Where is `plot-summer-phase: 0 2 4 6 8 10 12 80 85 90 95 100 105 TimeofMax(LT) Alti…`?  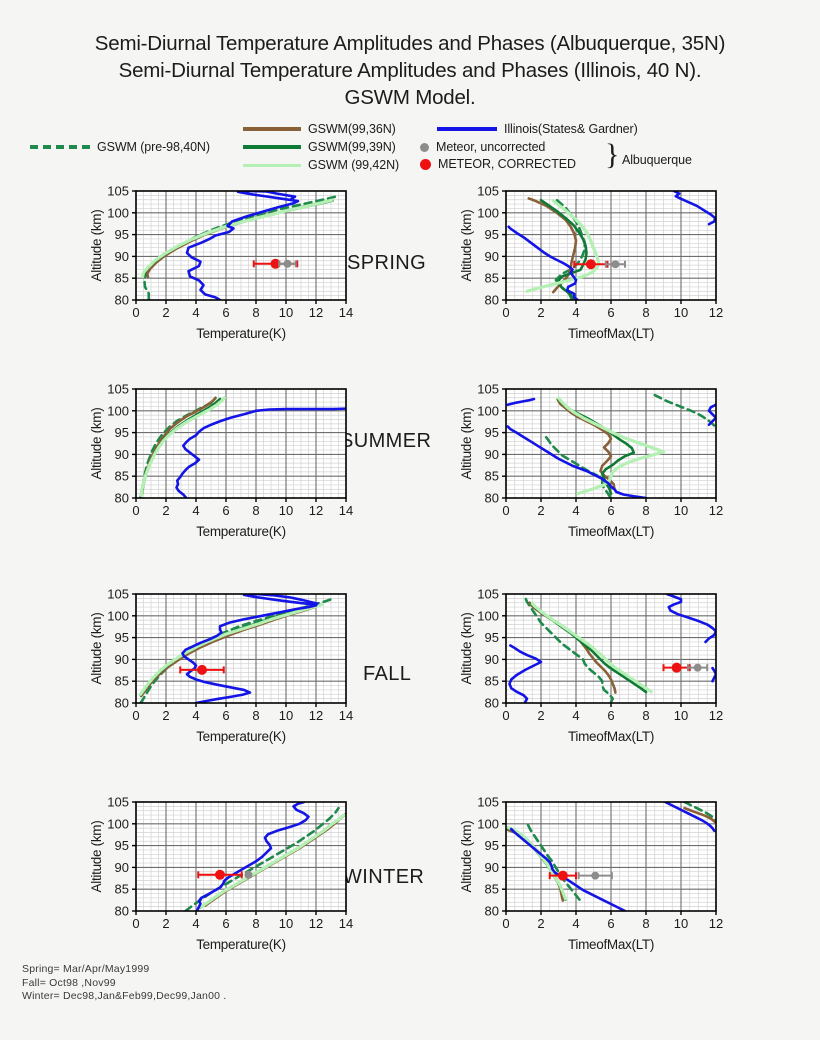 plot-summer-phase: 0 2 4 6 8 10 12 80 85 90 95 100 105 TimeofMax(LT) Alti… is located at coordinates (591, 460).